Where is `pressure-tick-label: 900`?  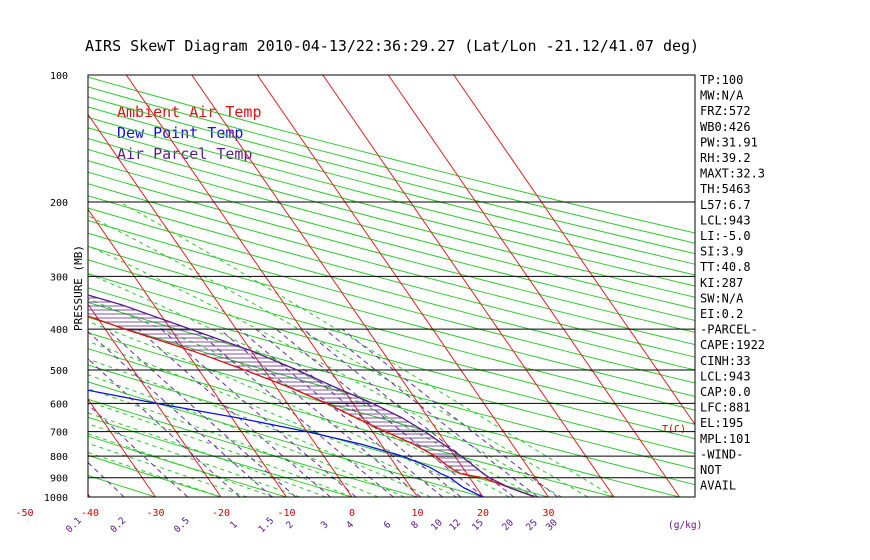
pressure-tick-label: 900 is located at coordinates (59, 479).